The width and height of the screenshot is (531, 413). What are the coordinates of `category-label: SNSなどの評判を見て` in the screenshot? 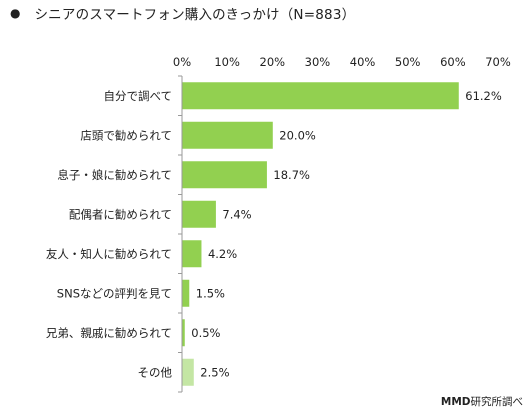 It's located at (114, 293).